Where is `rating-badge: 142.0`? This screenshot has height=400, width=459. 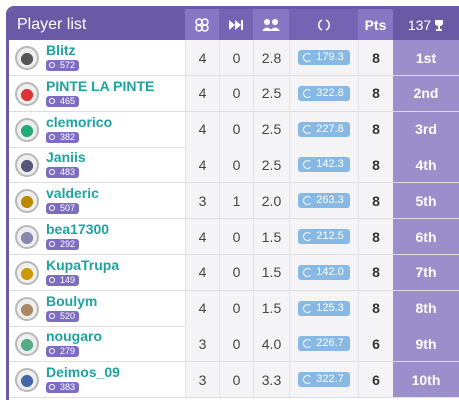 rating-badge: 142.0 is located at coordinates (324, 272).